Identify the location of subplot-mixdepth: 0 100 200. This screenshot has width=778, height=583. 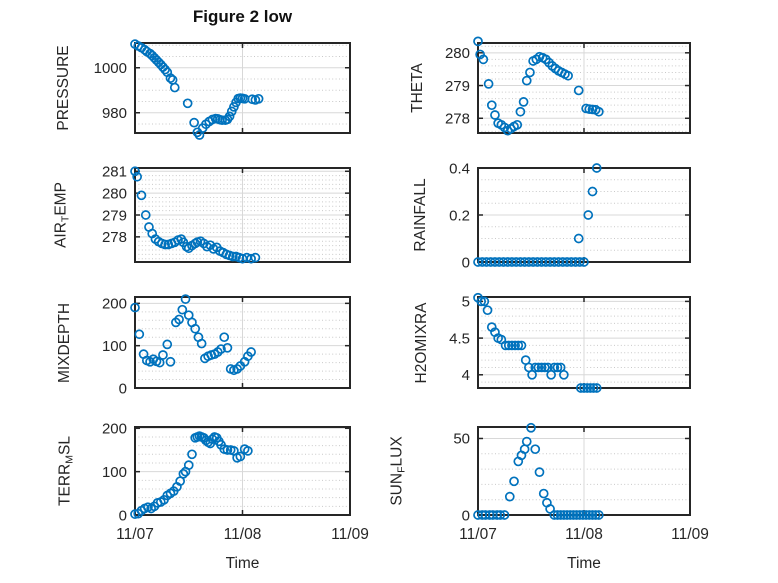
(226, 345).